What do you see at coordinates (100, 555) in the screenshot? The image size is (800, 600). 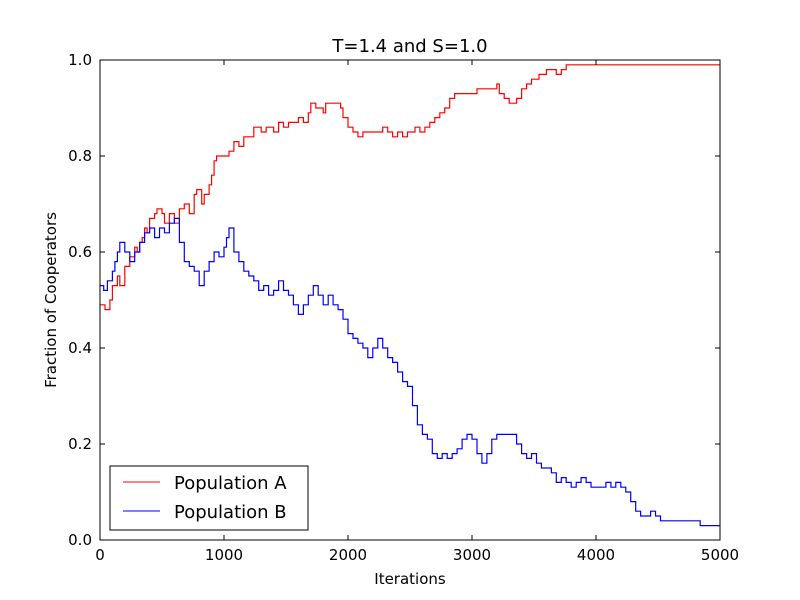 I see `x-tick-label: 0` at bounding box center [100, 555].